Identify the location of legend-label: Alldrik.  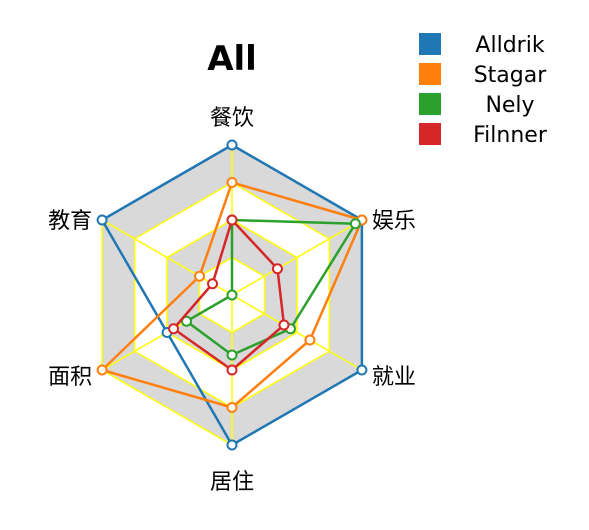
(509, 45).